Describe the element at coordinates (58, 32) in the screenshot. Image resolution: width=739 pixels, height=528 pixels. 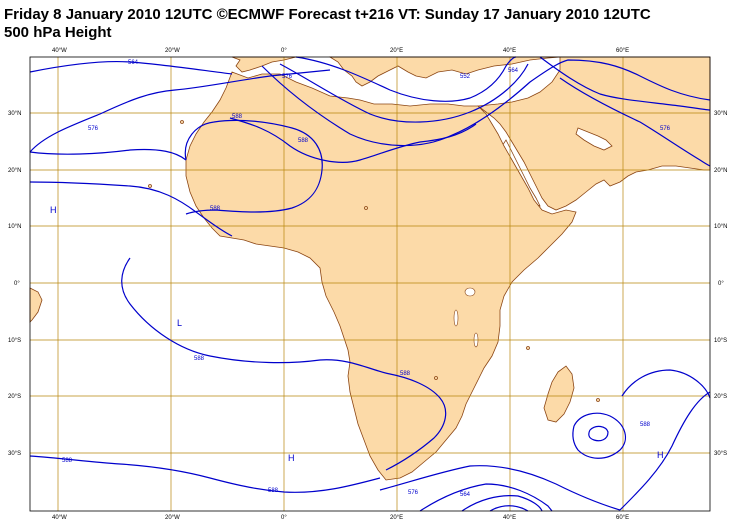
I see `map-subtitle: 500 hPa Height` at that location.